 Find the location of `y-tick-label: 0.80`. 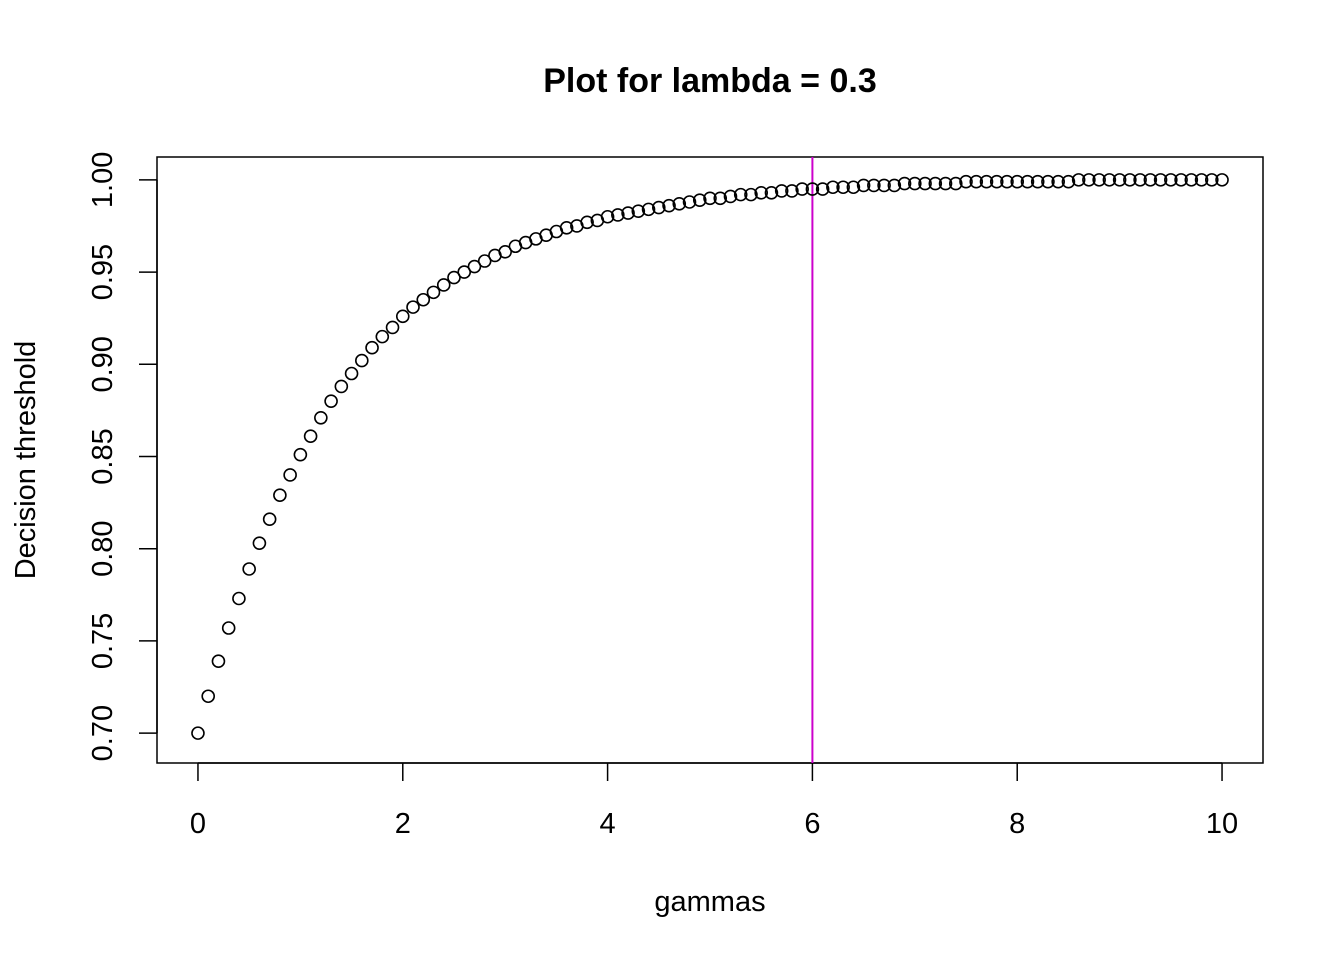

y-tick-label: 0.80 is located at coordinates (103, 548).